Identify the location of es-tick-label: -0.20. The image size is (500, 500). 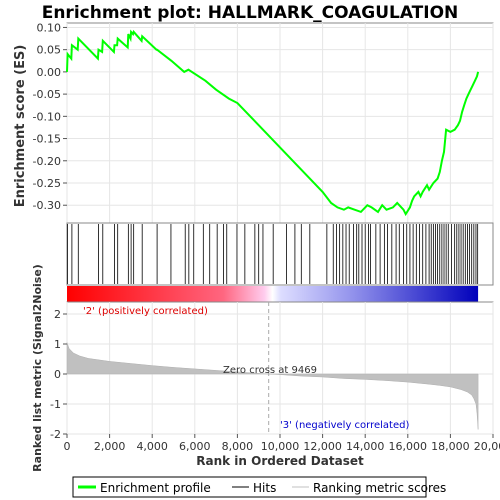
(47, 161).